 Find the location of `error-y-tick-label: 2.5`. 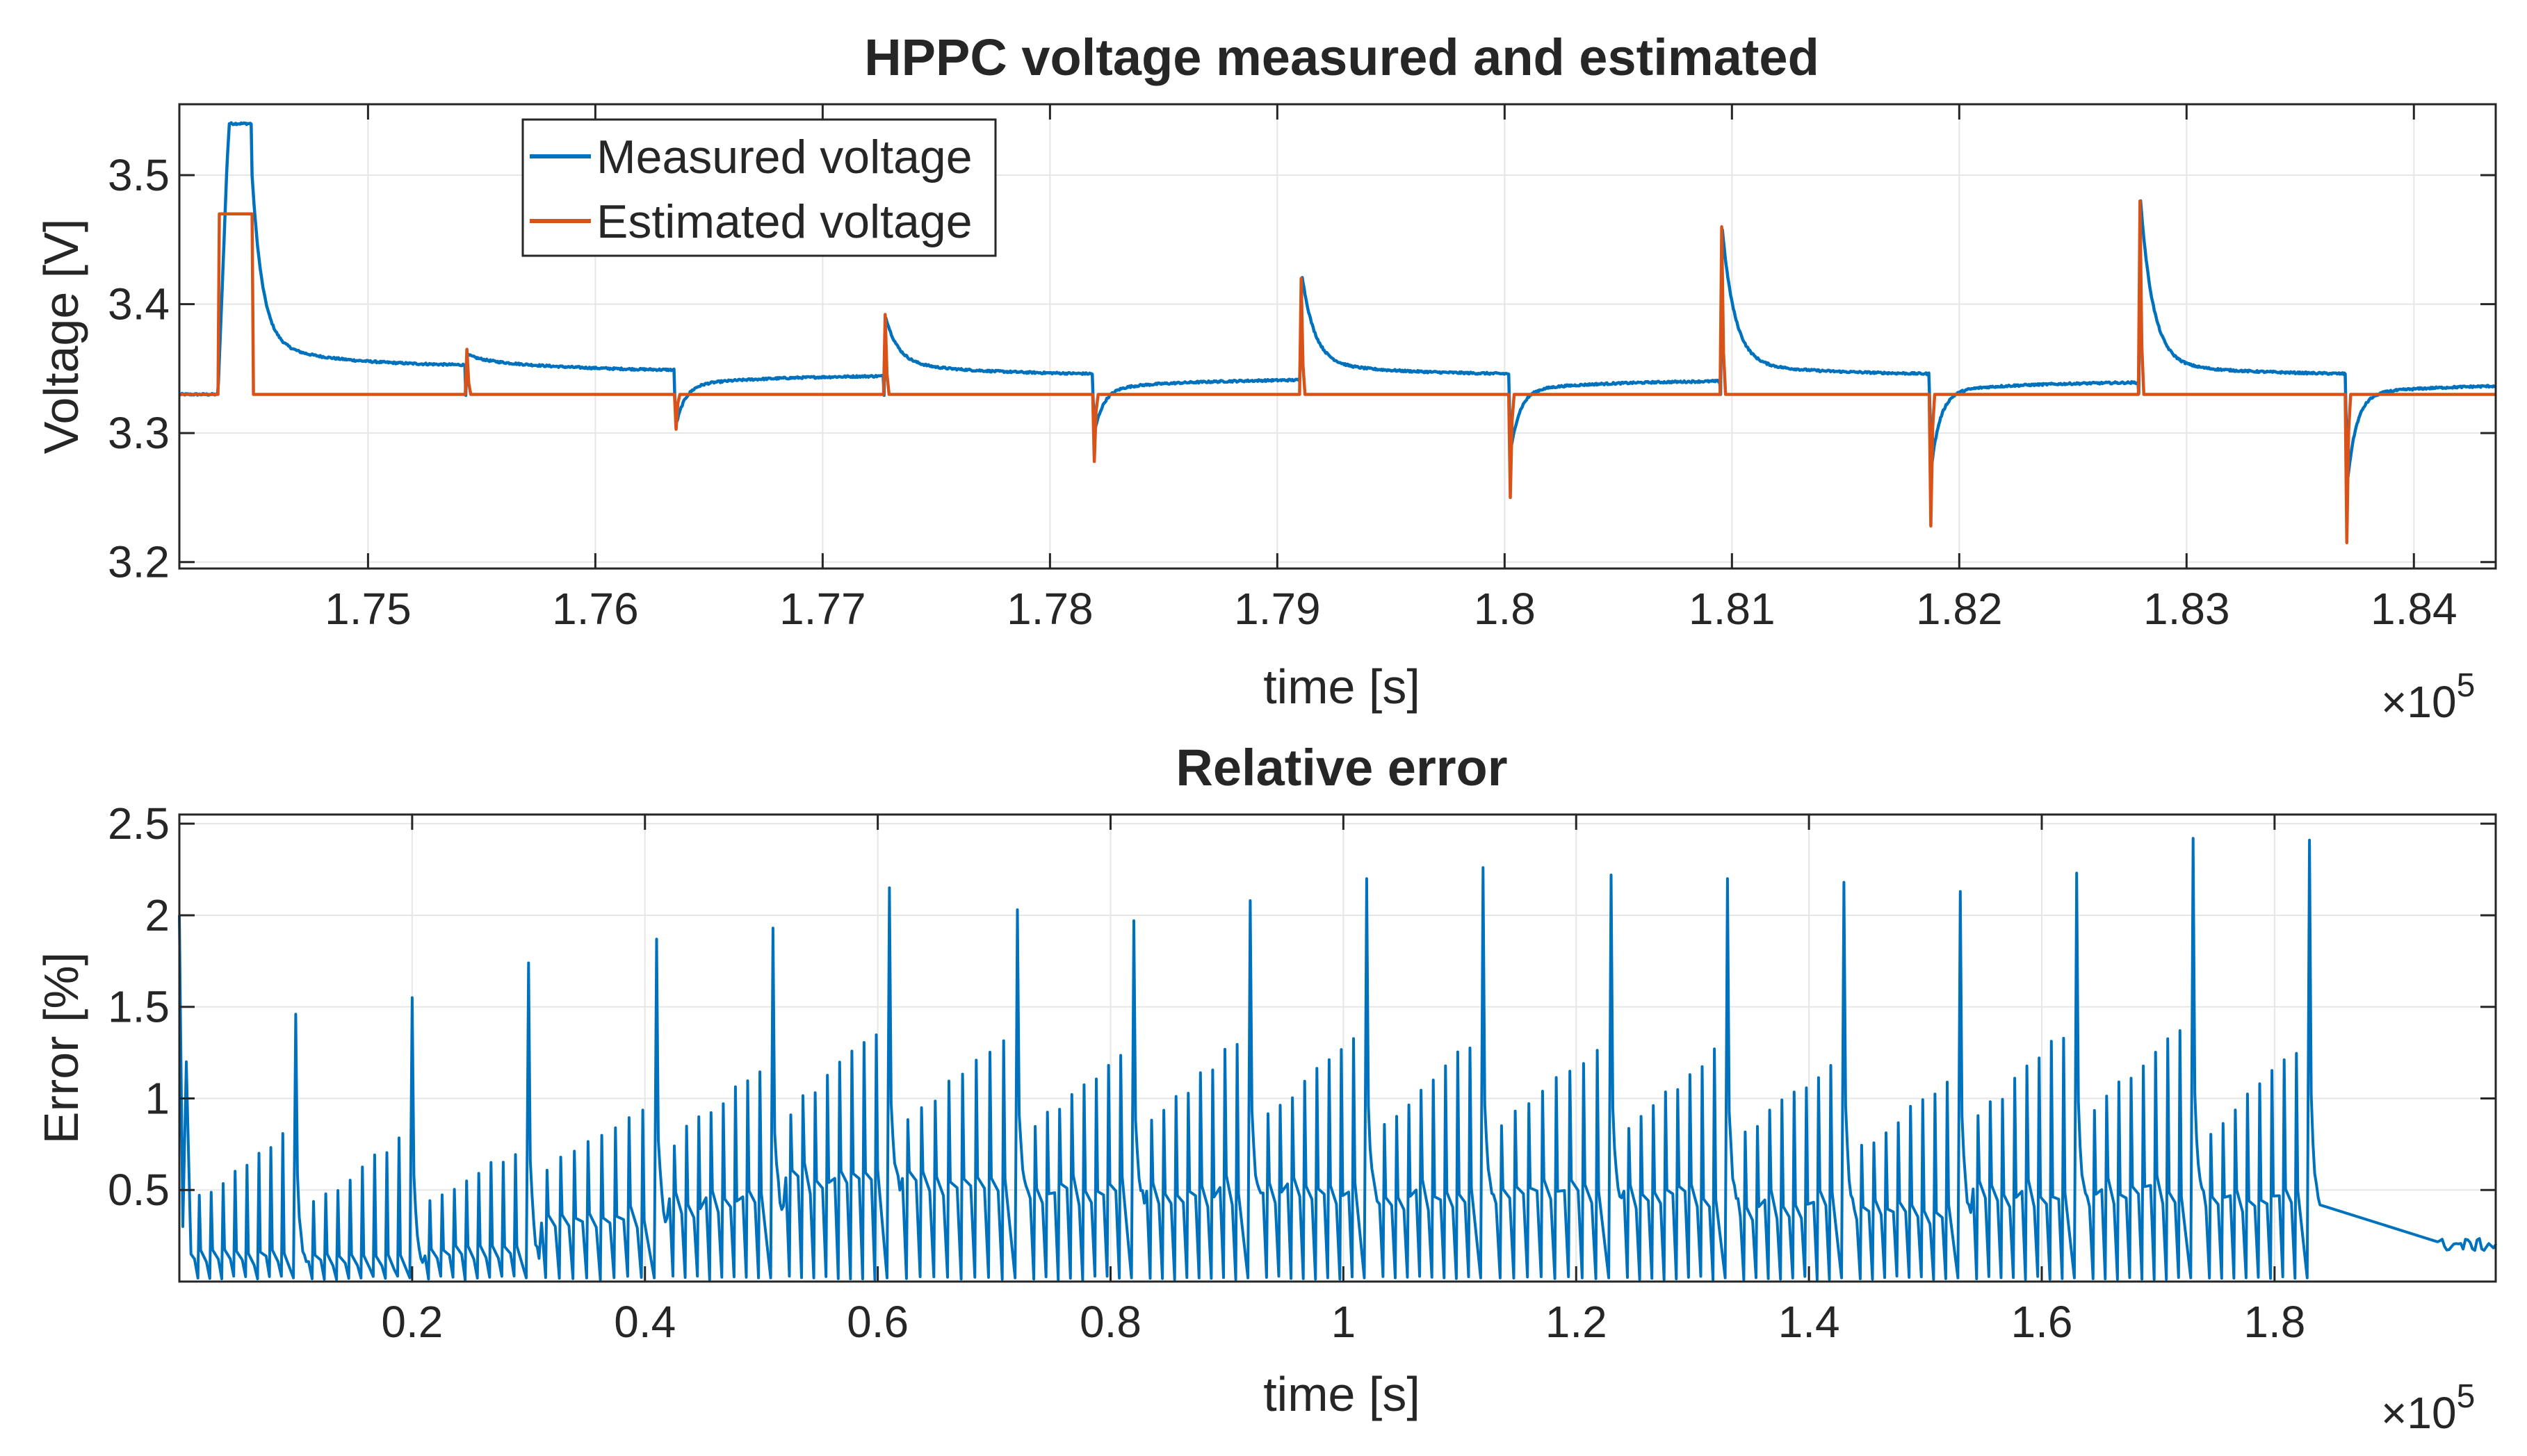

error-y-tick-label: 2.5 is located at coordinates (139, 824).